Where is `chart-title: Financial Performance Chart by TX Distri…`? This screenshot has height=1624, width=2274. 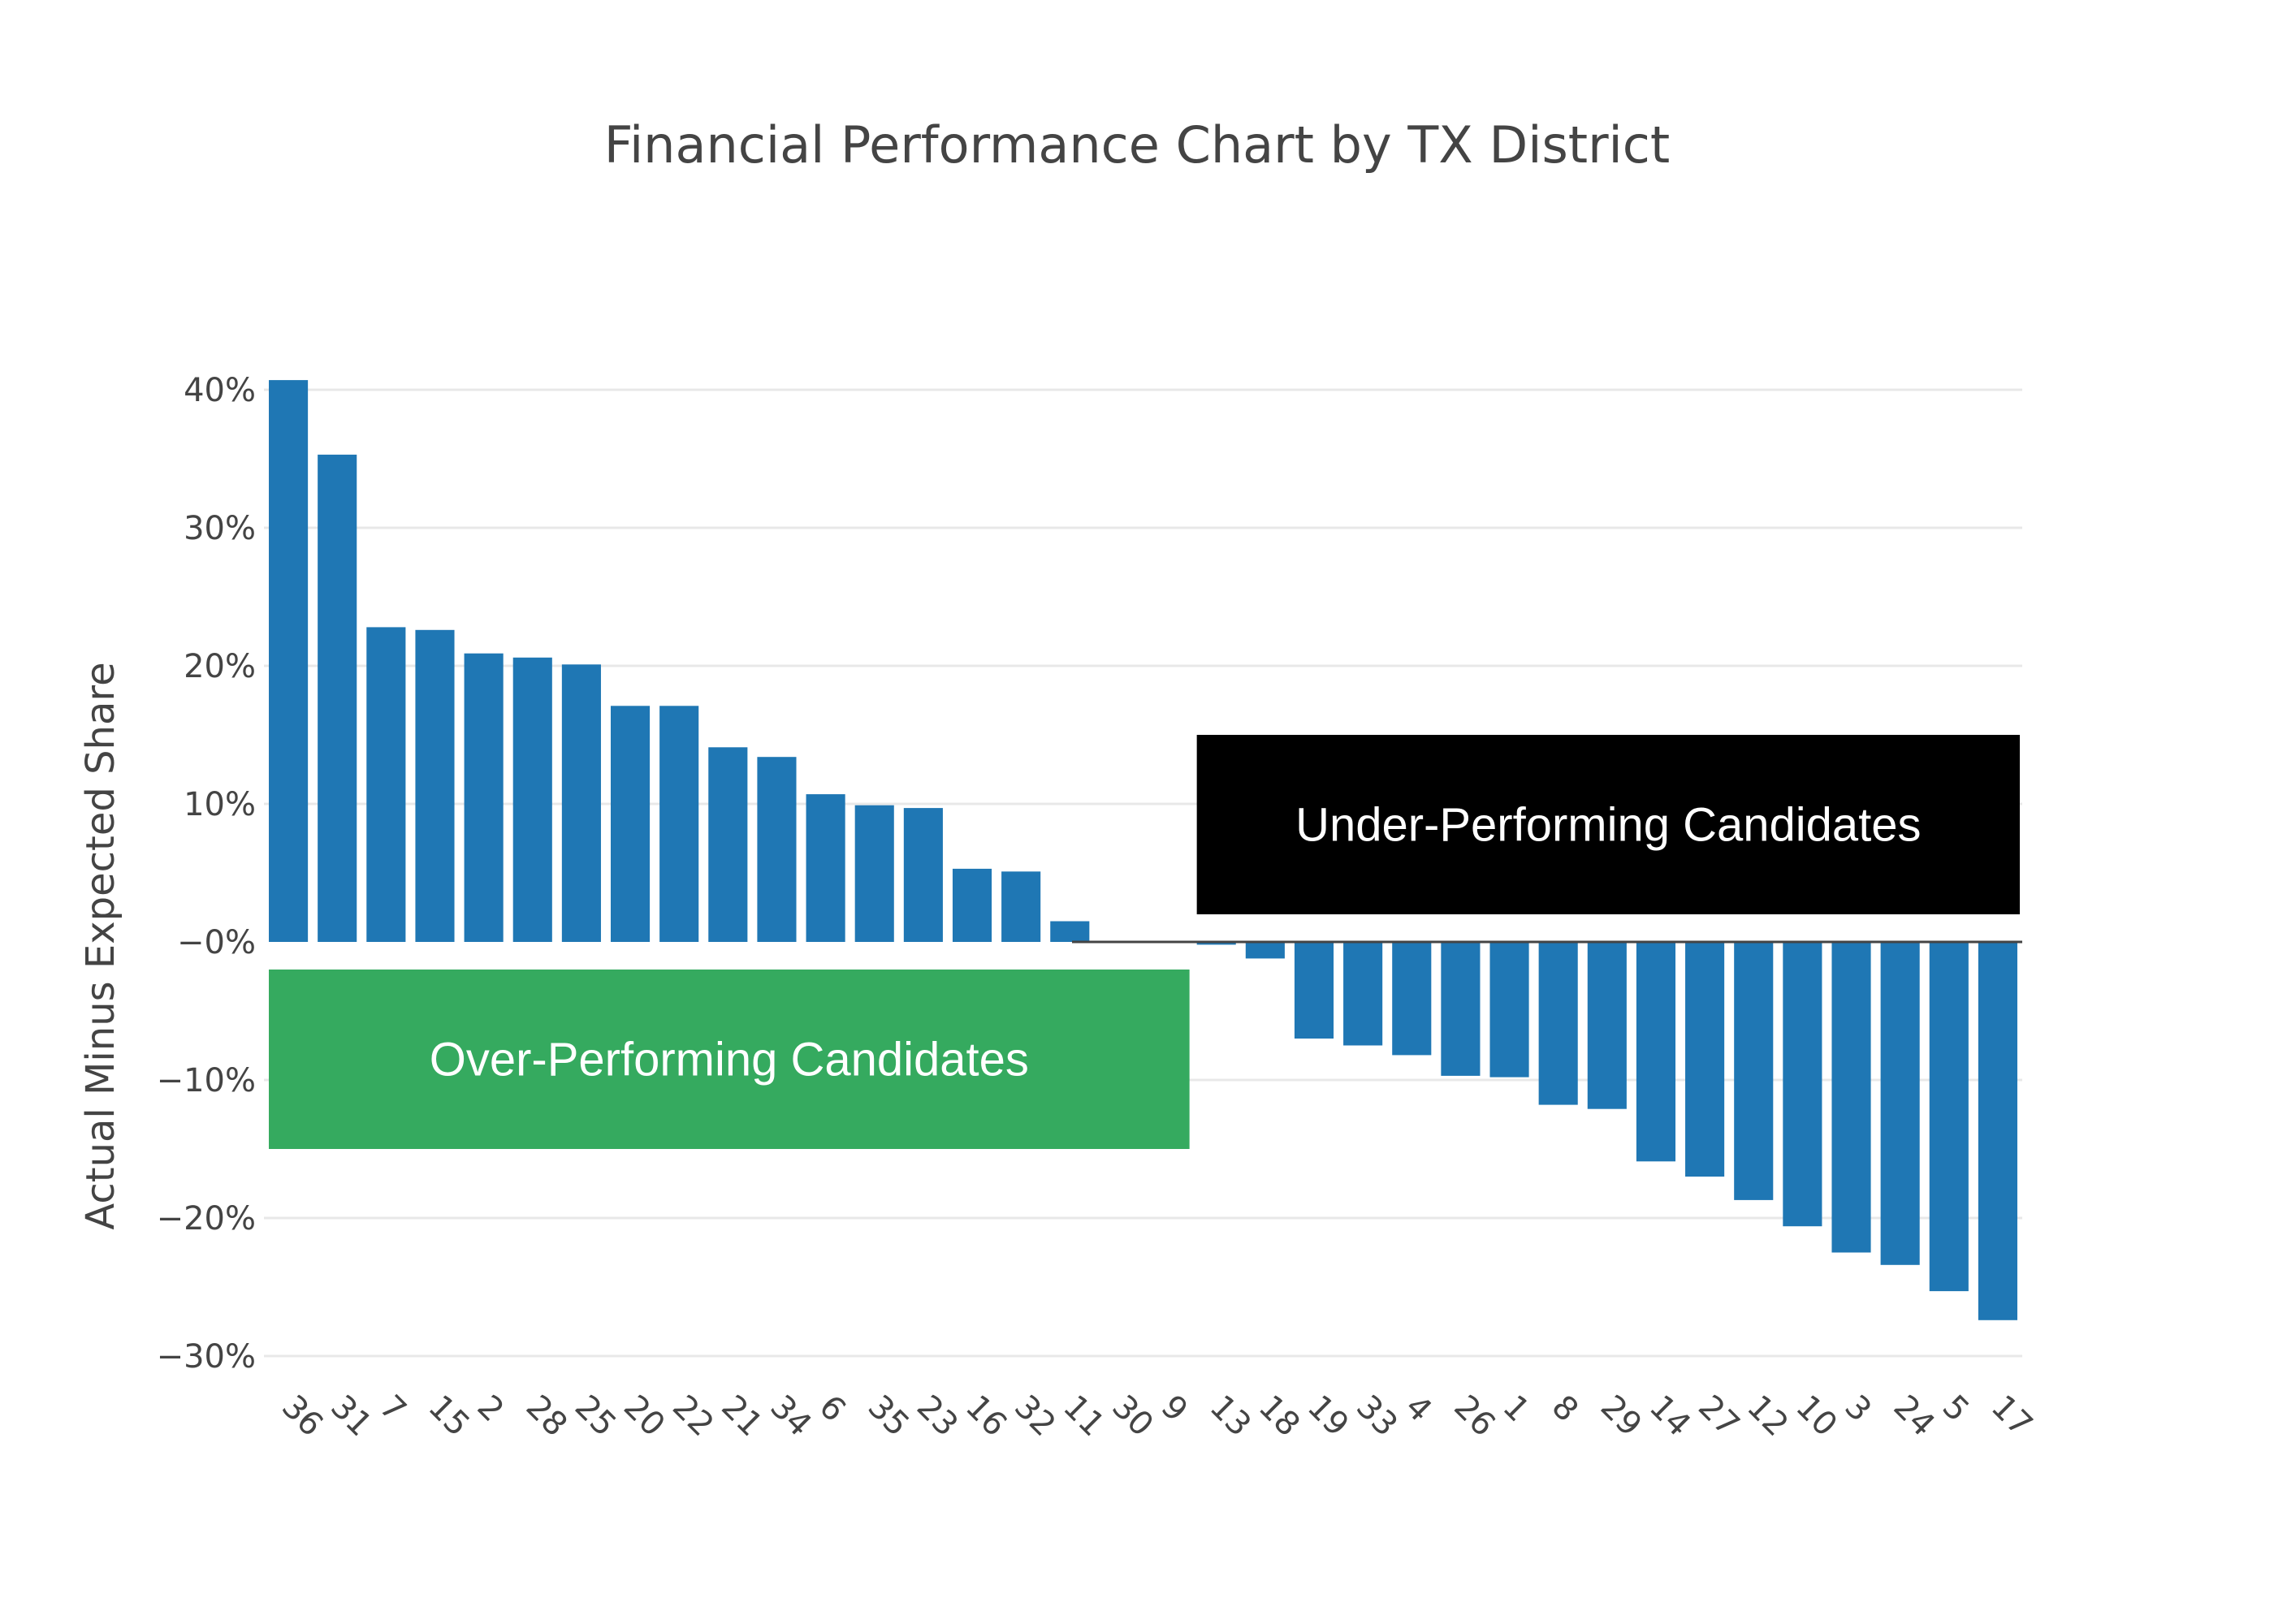 chart-title: Financial Performance Chart by TX Distri… is located at coordinates (1137, 145).